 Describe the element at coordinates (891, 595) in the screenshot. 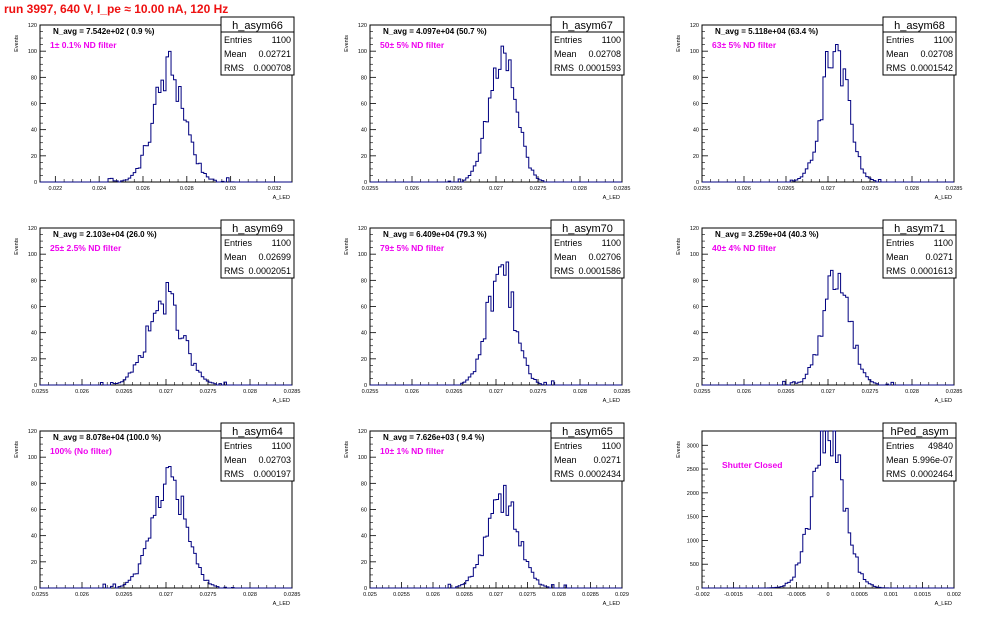

I see `x-tick-label: 0.001` at that location.